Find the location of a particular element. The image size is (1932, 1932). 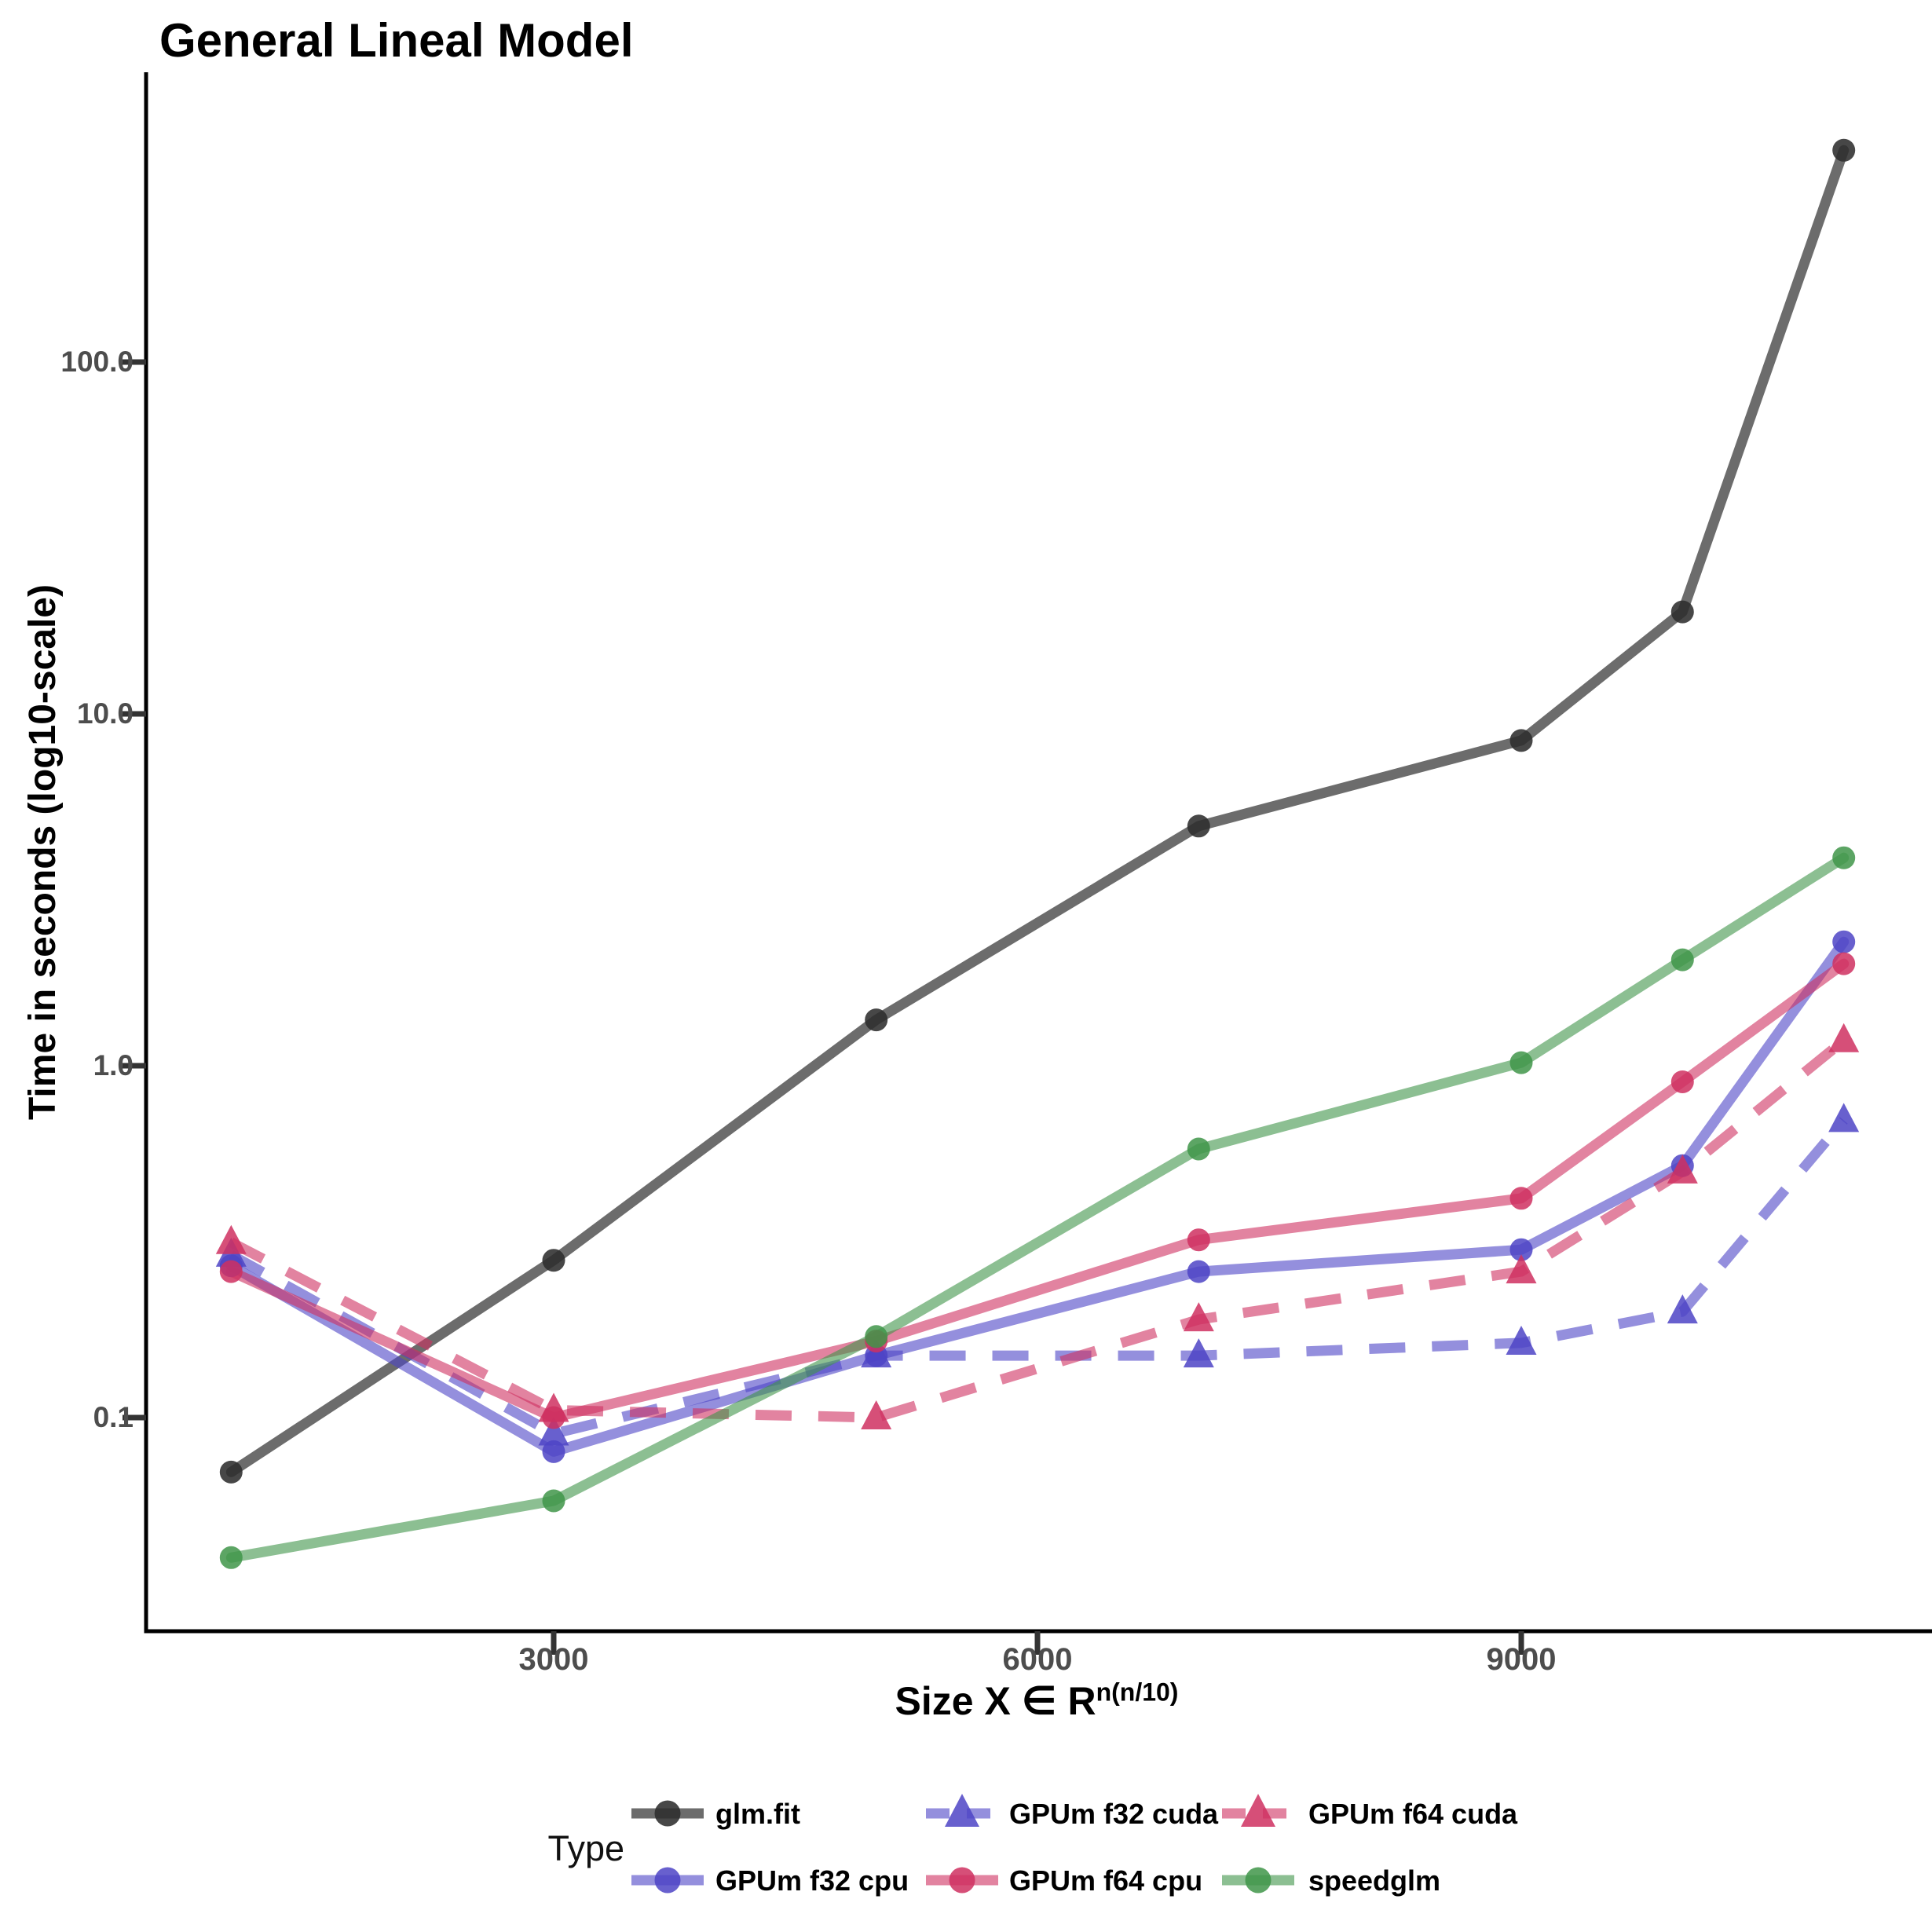

legend-key-glm.fit is located at coordinates (668, 1814).